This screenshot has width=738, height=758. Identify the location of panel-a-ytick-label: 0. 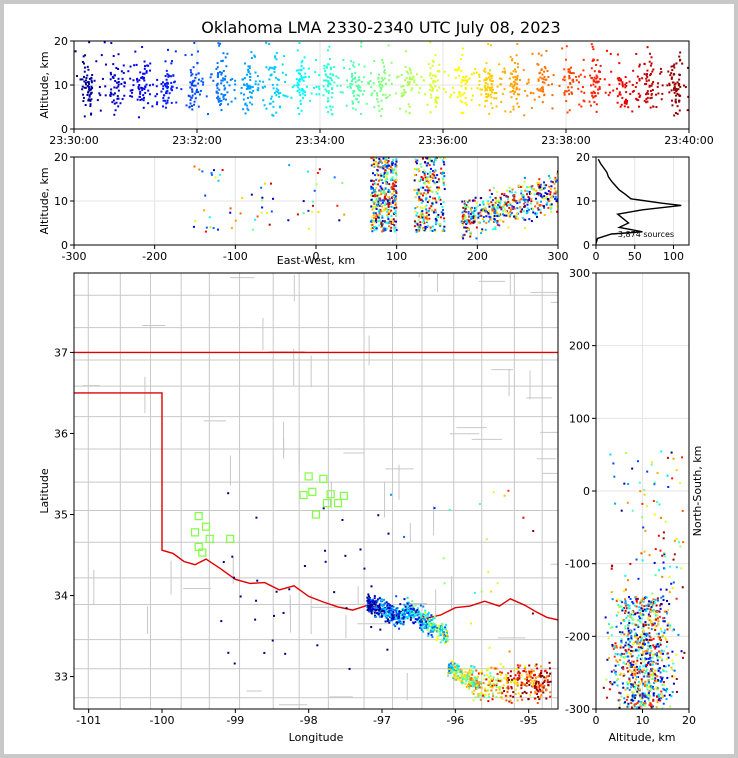
(64, 129).